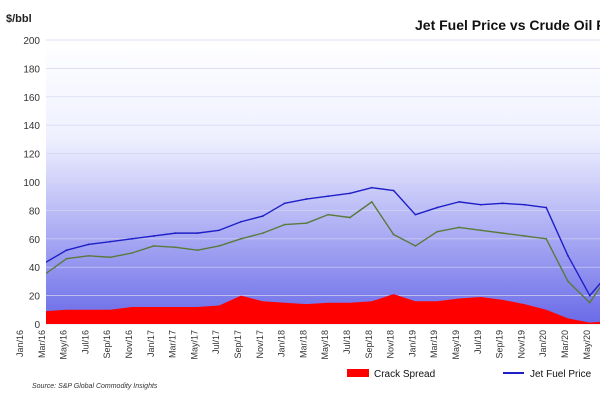 The image size is (600, 400). I want to click on x-tick-label-25: Mar/20, so click(565, 344).